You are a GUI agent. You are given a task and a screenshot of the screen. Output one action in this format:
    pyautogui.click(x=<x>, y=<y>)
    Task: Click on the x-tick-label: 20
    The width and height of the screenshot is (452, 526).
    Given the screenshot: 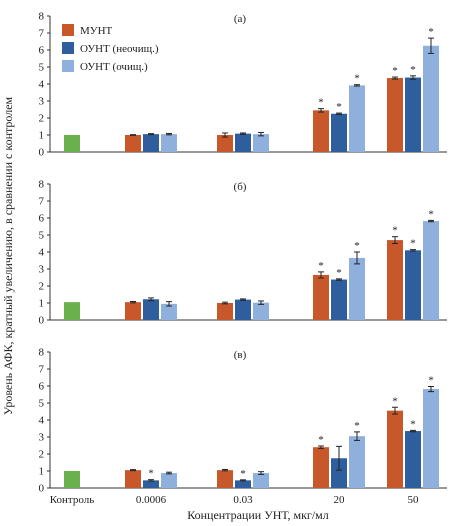 What is the action you would take?
    pyautogui.click(x=340, y=500)
    